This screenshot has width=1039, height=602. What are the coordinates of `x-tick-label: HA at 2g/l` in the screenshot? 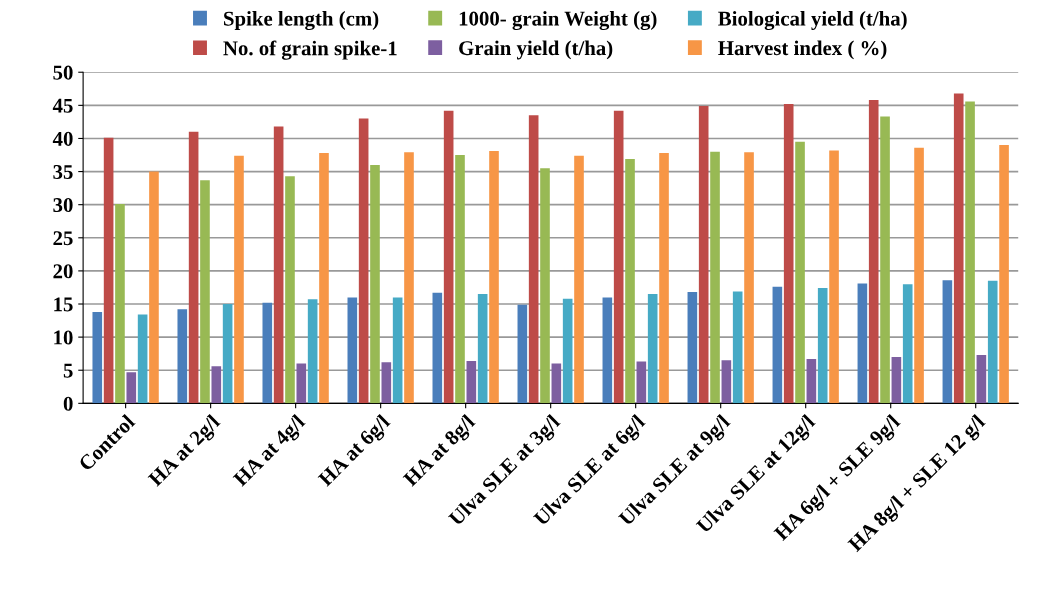 It's located at (185, 452).